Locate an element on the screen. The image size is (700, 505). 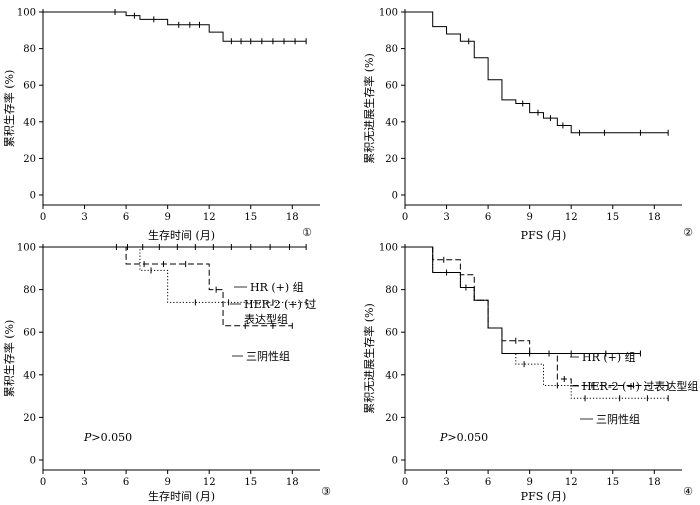
legend-label: HER-2 (+) 过表达型组 is located at coordinates (640, 386).